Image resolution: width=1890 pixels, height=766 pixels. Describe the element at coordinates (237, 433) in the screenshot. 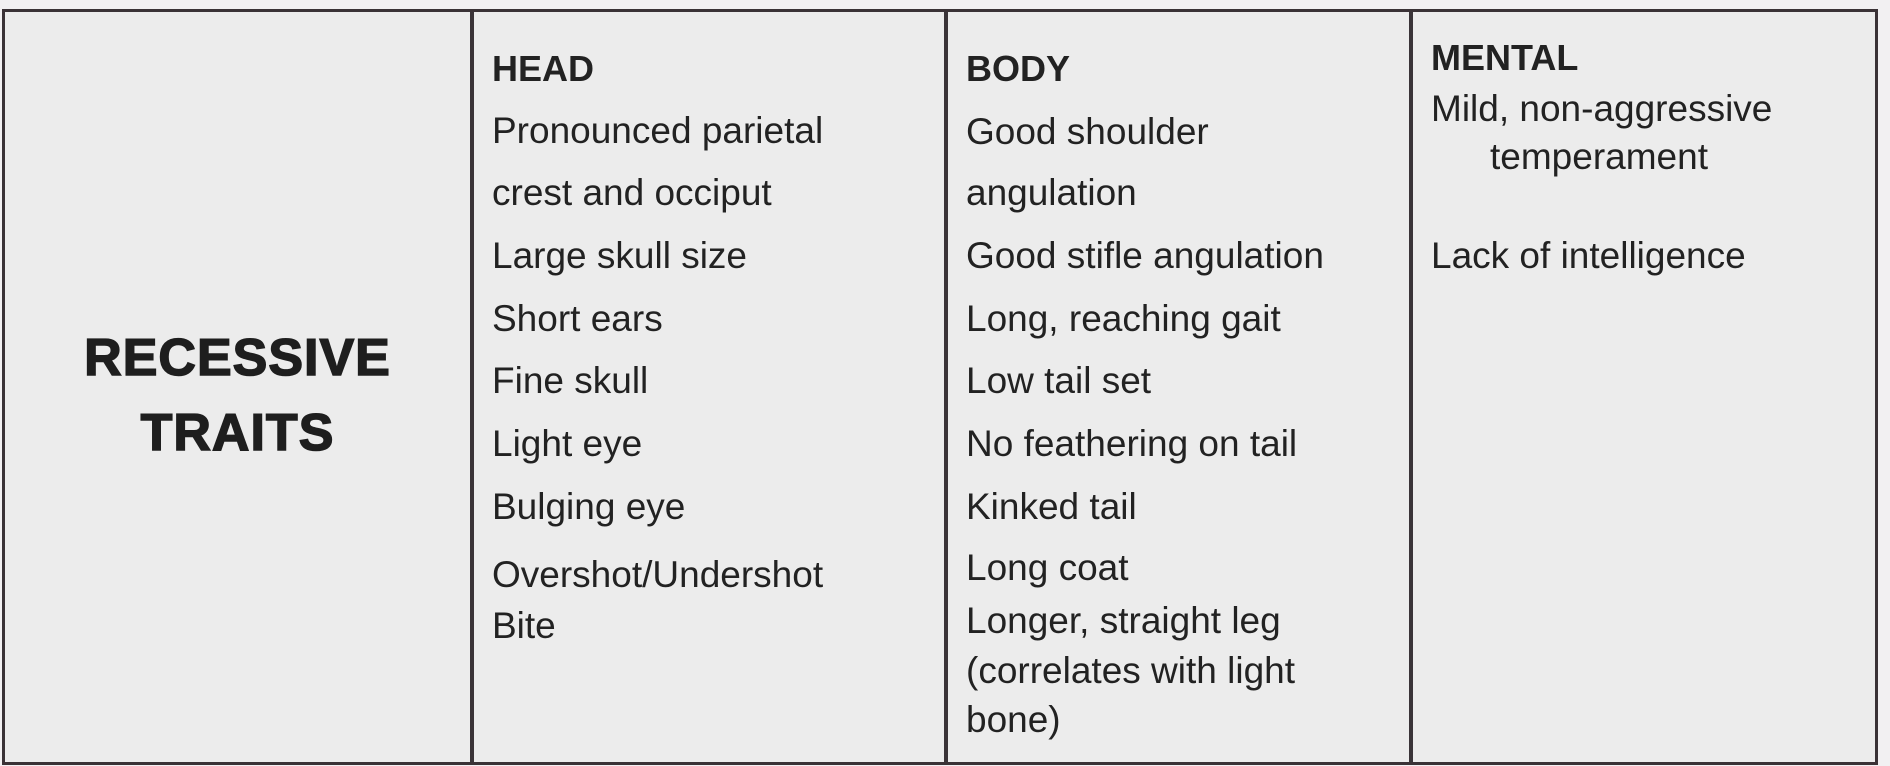

I see `row-label-line-2: TRAITS` at that location.